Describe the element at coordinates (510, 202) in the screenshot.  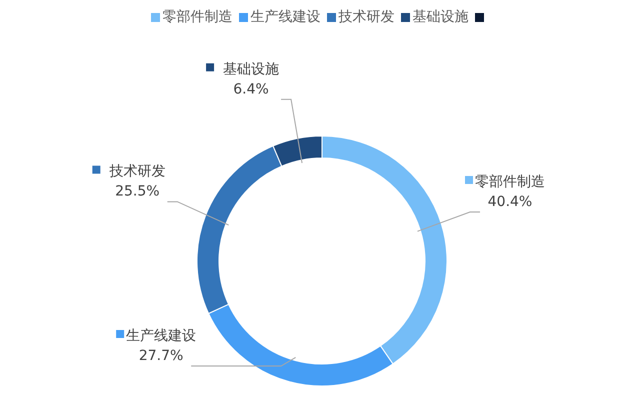
I see `data-label: 40.4%` at that location.